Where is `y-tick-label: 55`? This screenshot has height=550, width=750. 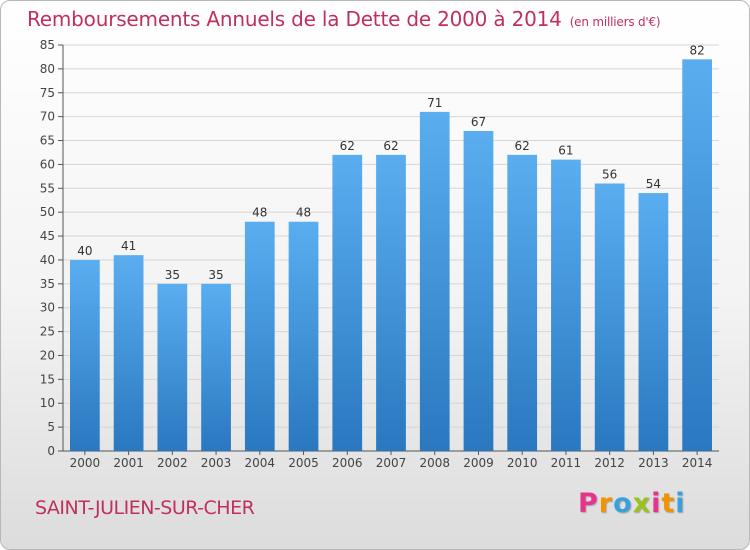
y-tick-label: 55 is located at coordinates (47, 188).